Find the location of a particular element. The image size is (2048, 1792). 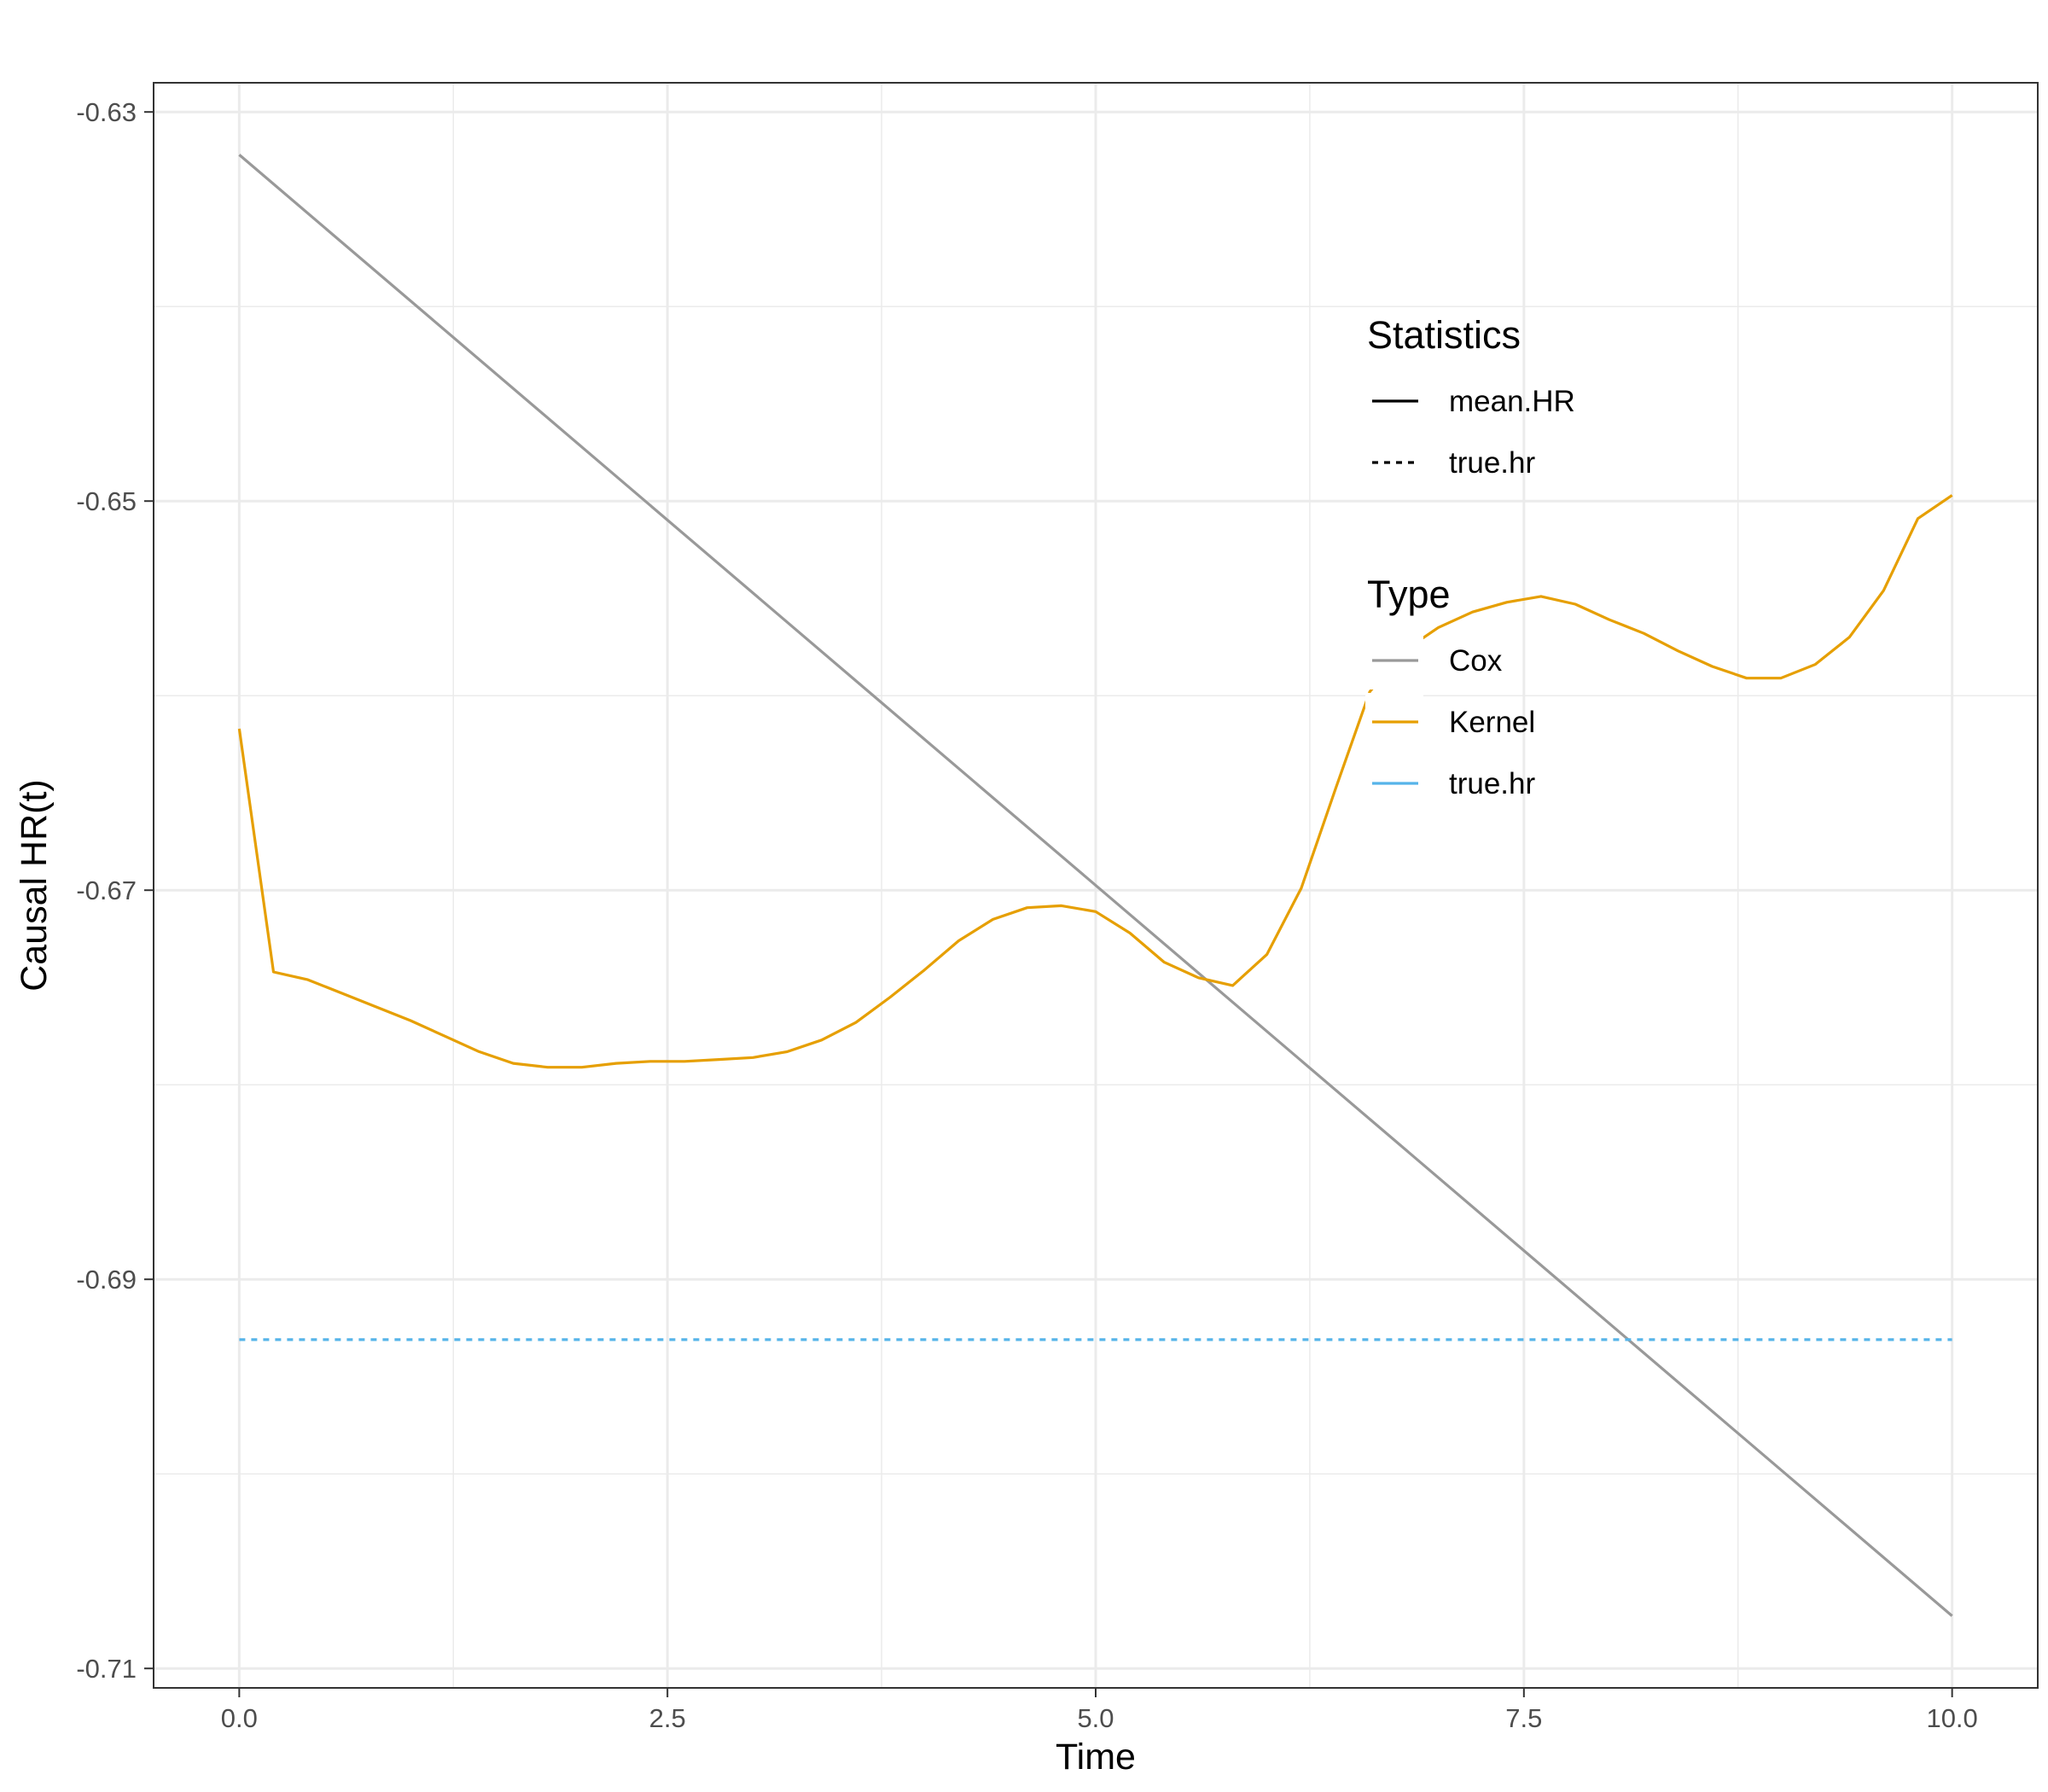

x-axis-title: Time is located at coordinates (1096, 1757).